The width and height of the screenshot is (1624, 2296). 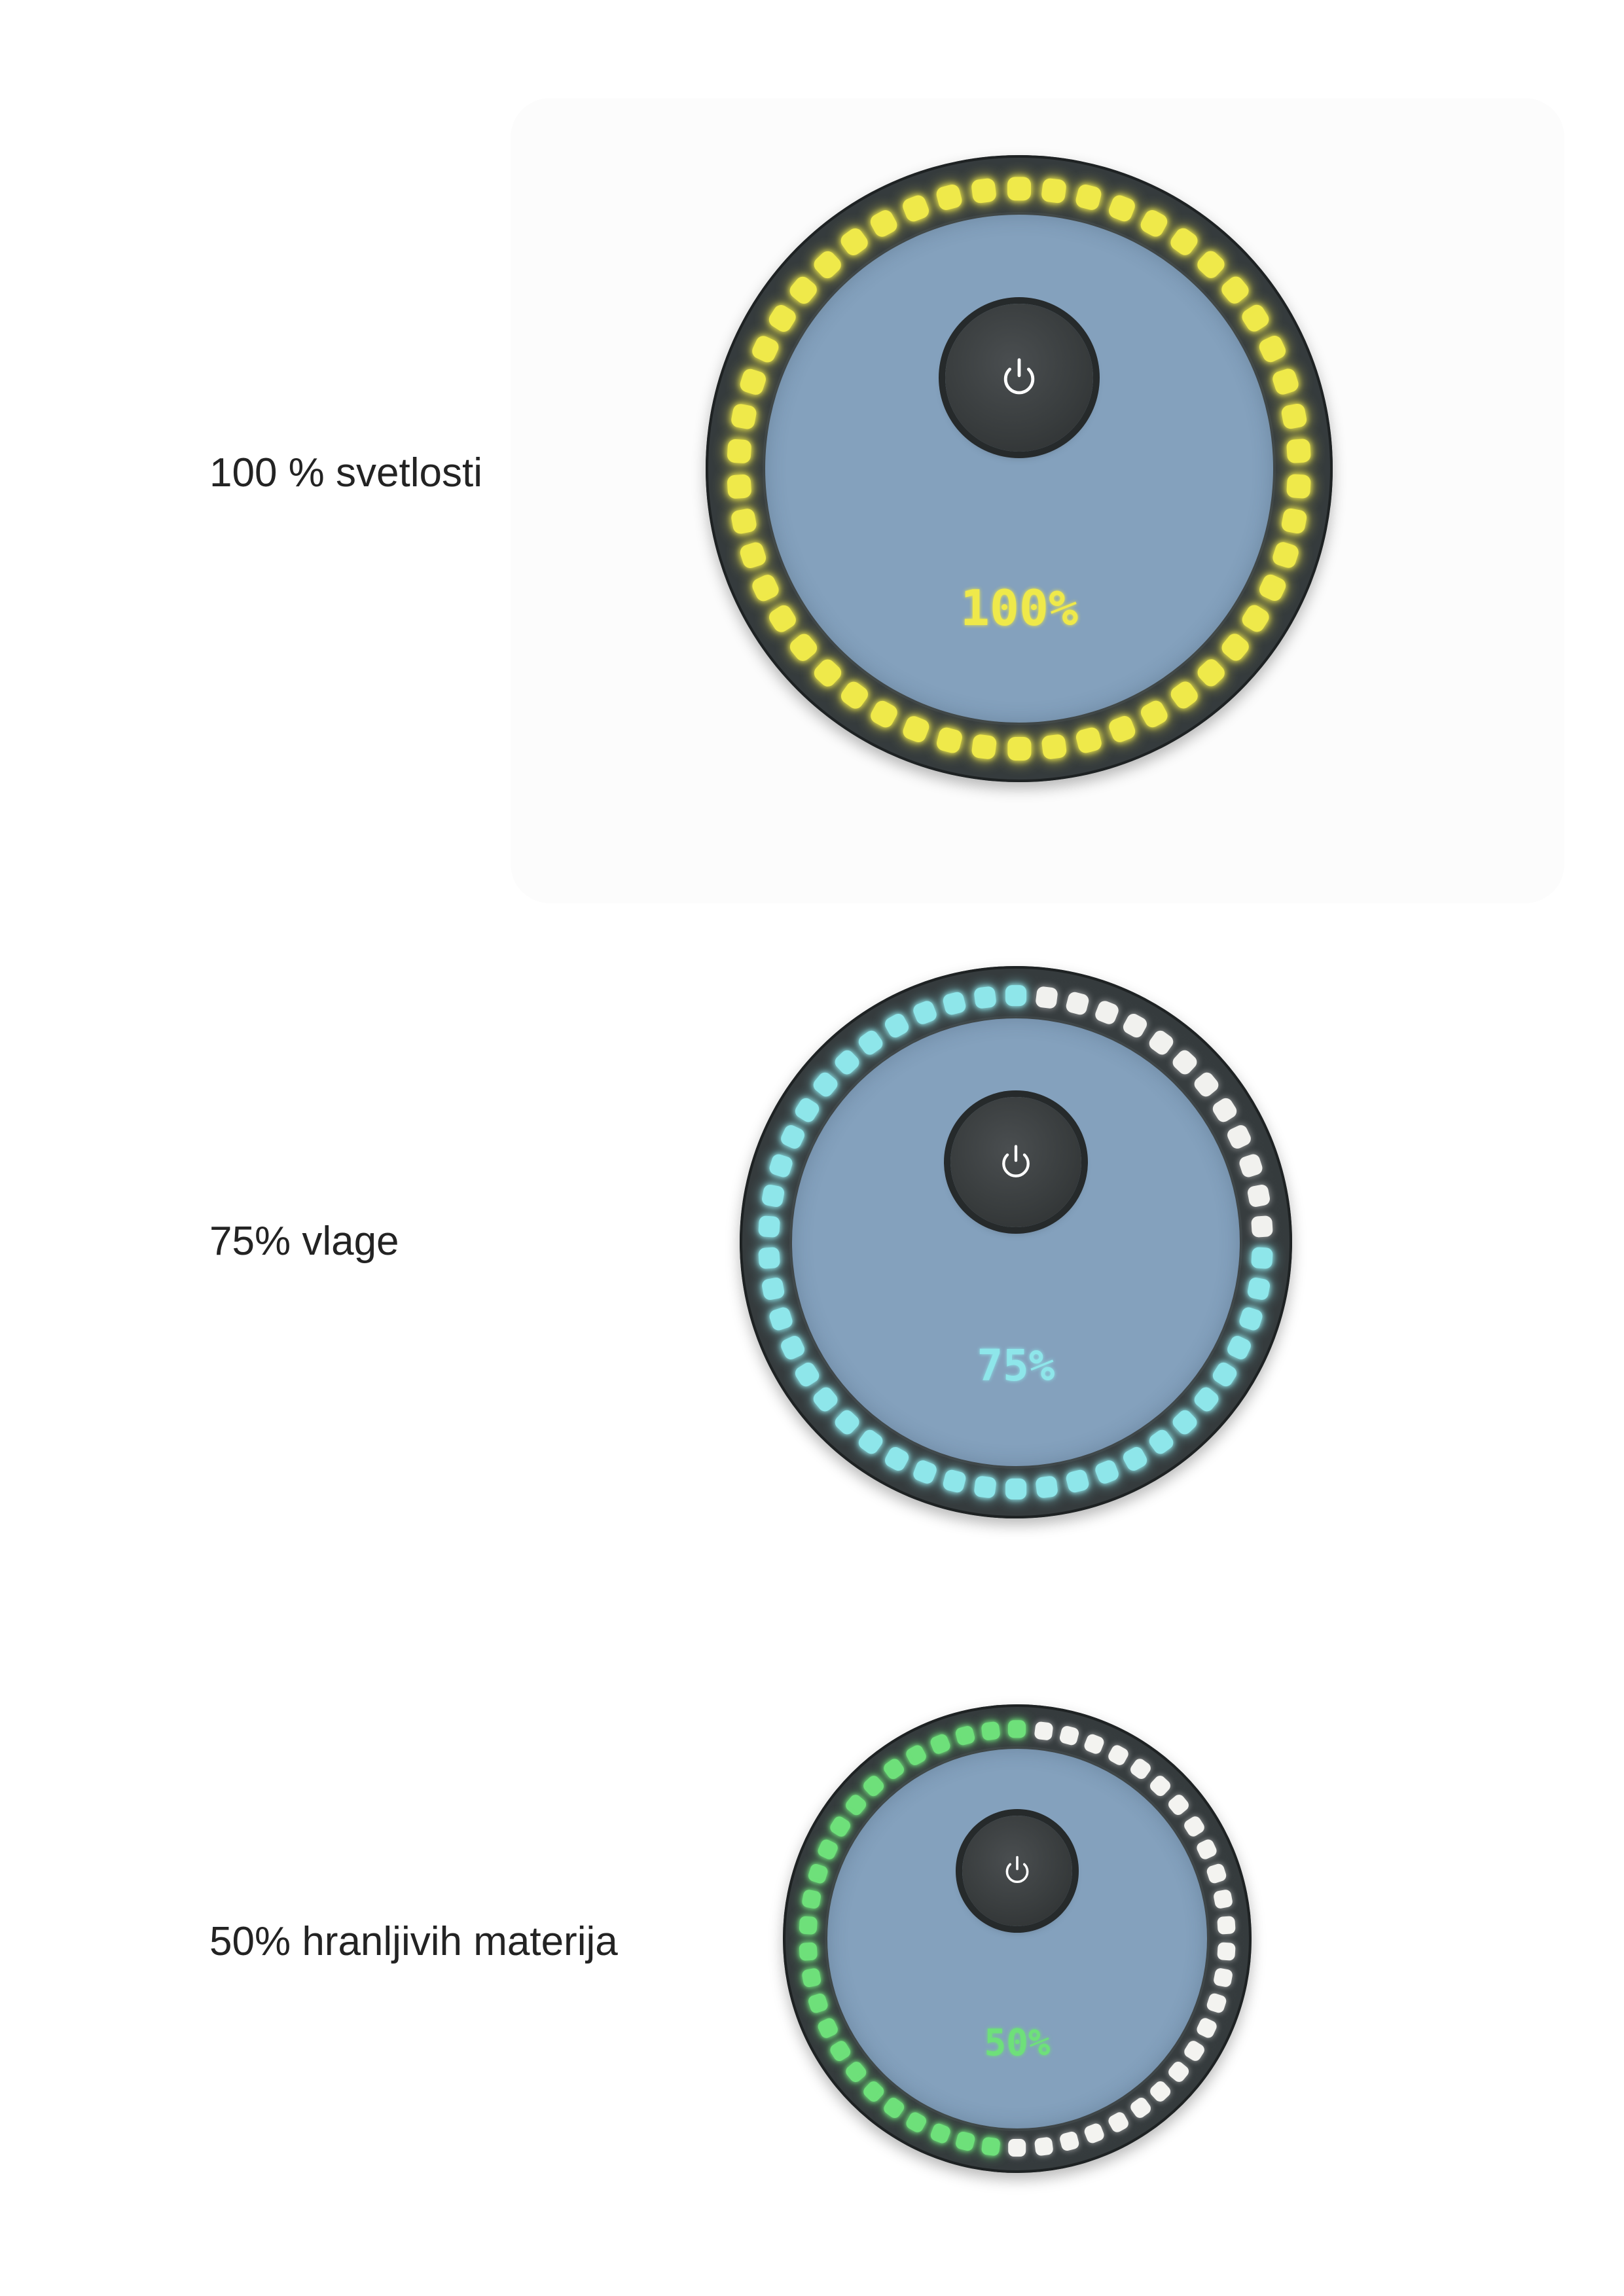 What do you see at coordinates (1019, 608) in the screenshot?
I see `light-percentage-readout: 100%` at bounding box center [1019, 608].